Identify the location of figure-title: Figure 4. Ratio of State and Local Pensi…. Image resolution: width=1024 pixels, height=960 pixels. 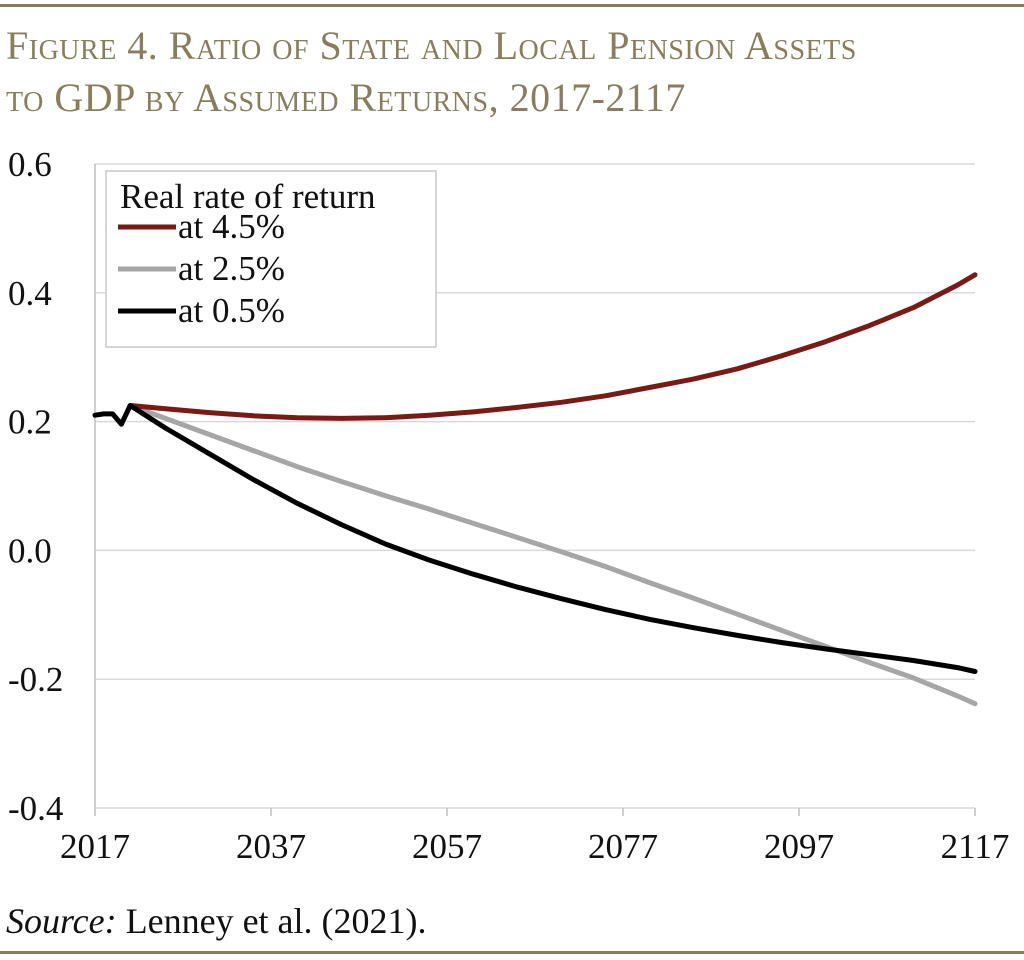
(512, 72).